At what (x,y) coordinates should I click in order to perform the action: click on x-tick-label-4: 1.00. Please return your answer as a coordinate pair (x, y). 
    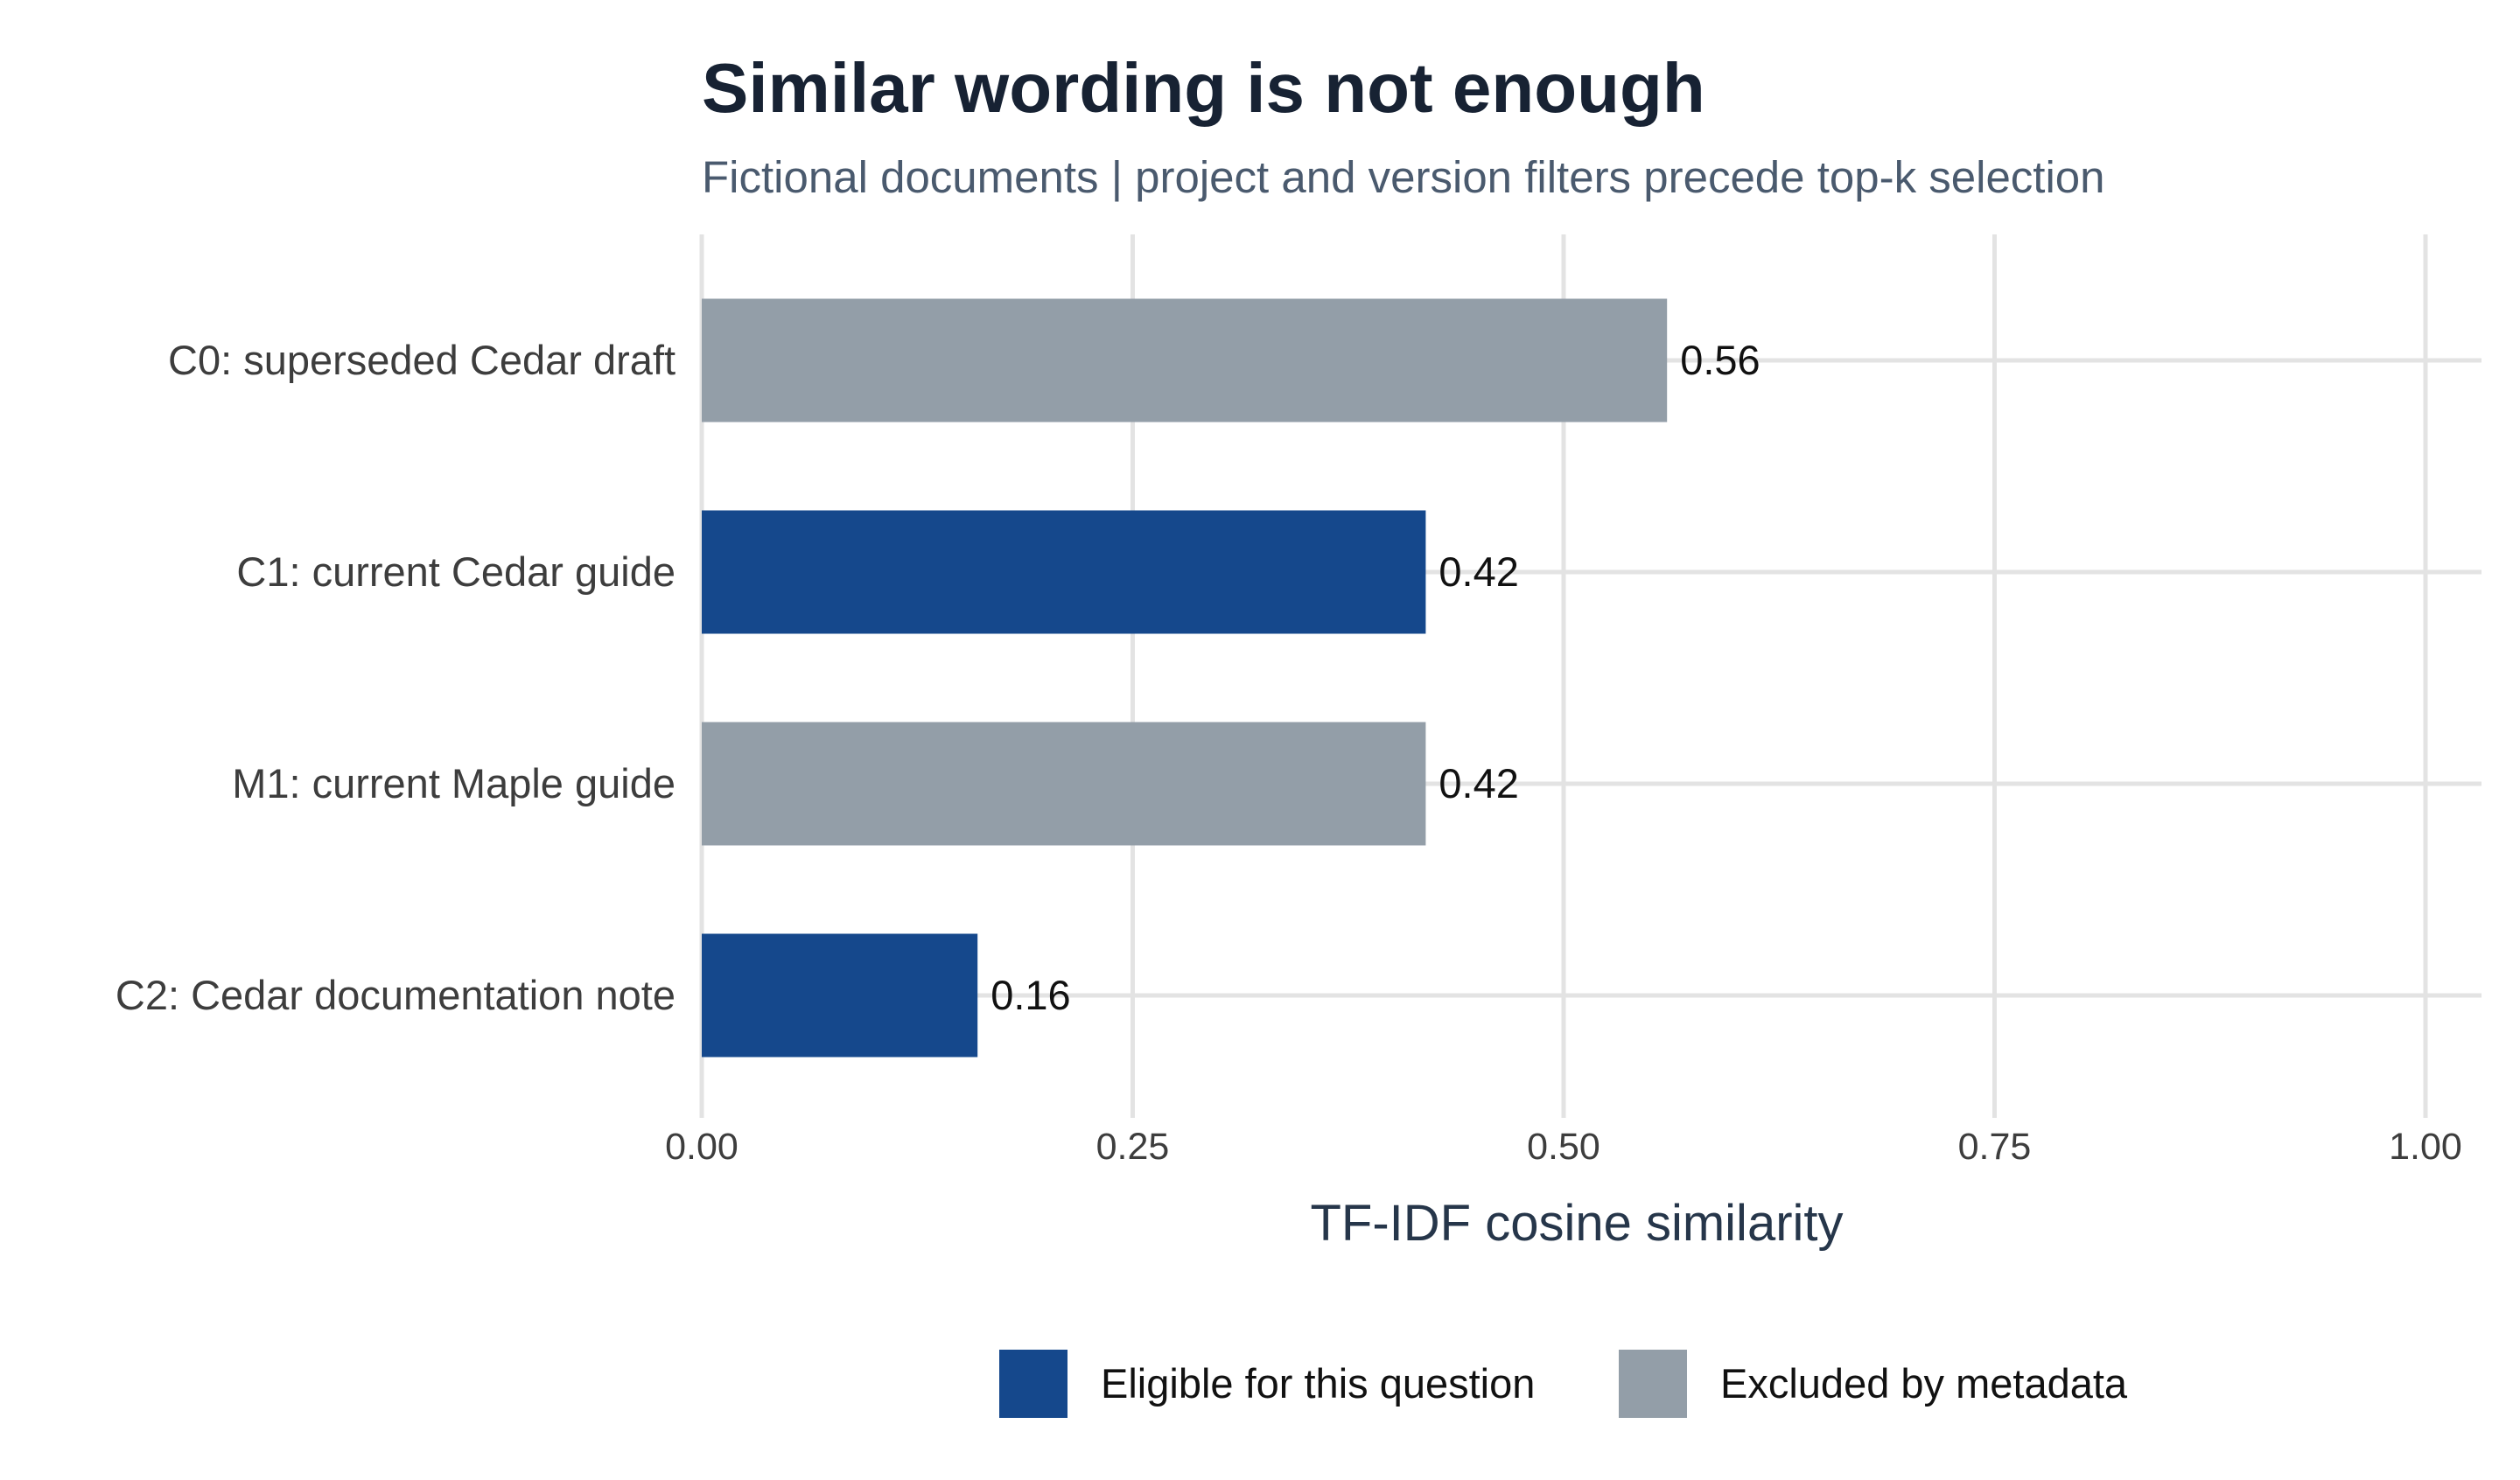
    Looking at the image, I should click on (2425, 1147).